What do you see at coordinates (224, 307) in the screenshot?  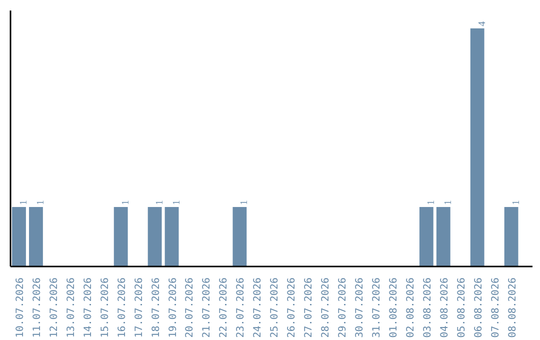 I see `x-tick-label: 22.07.2026` at bounding box center [224, 307].